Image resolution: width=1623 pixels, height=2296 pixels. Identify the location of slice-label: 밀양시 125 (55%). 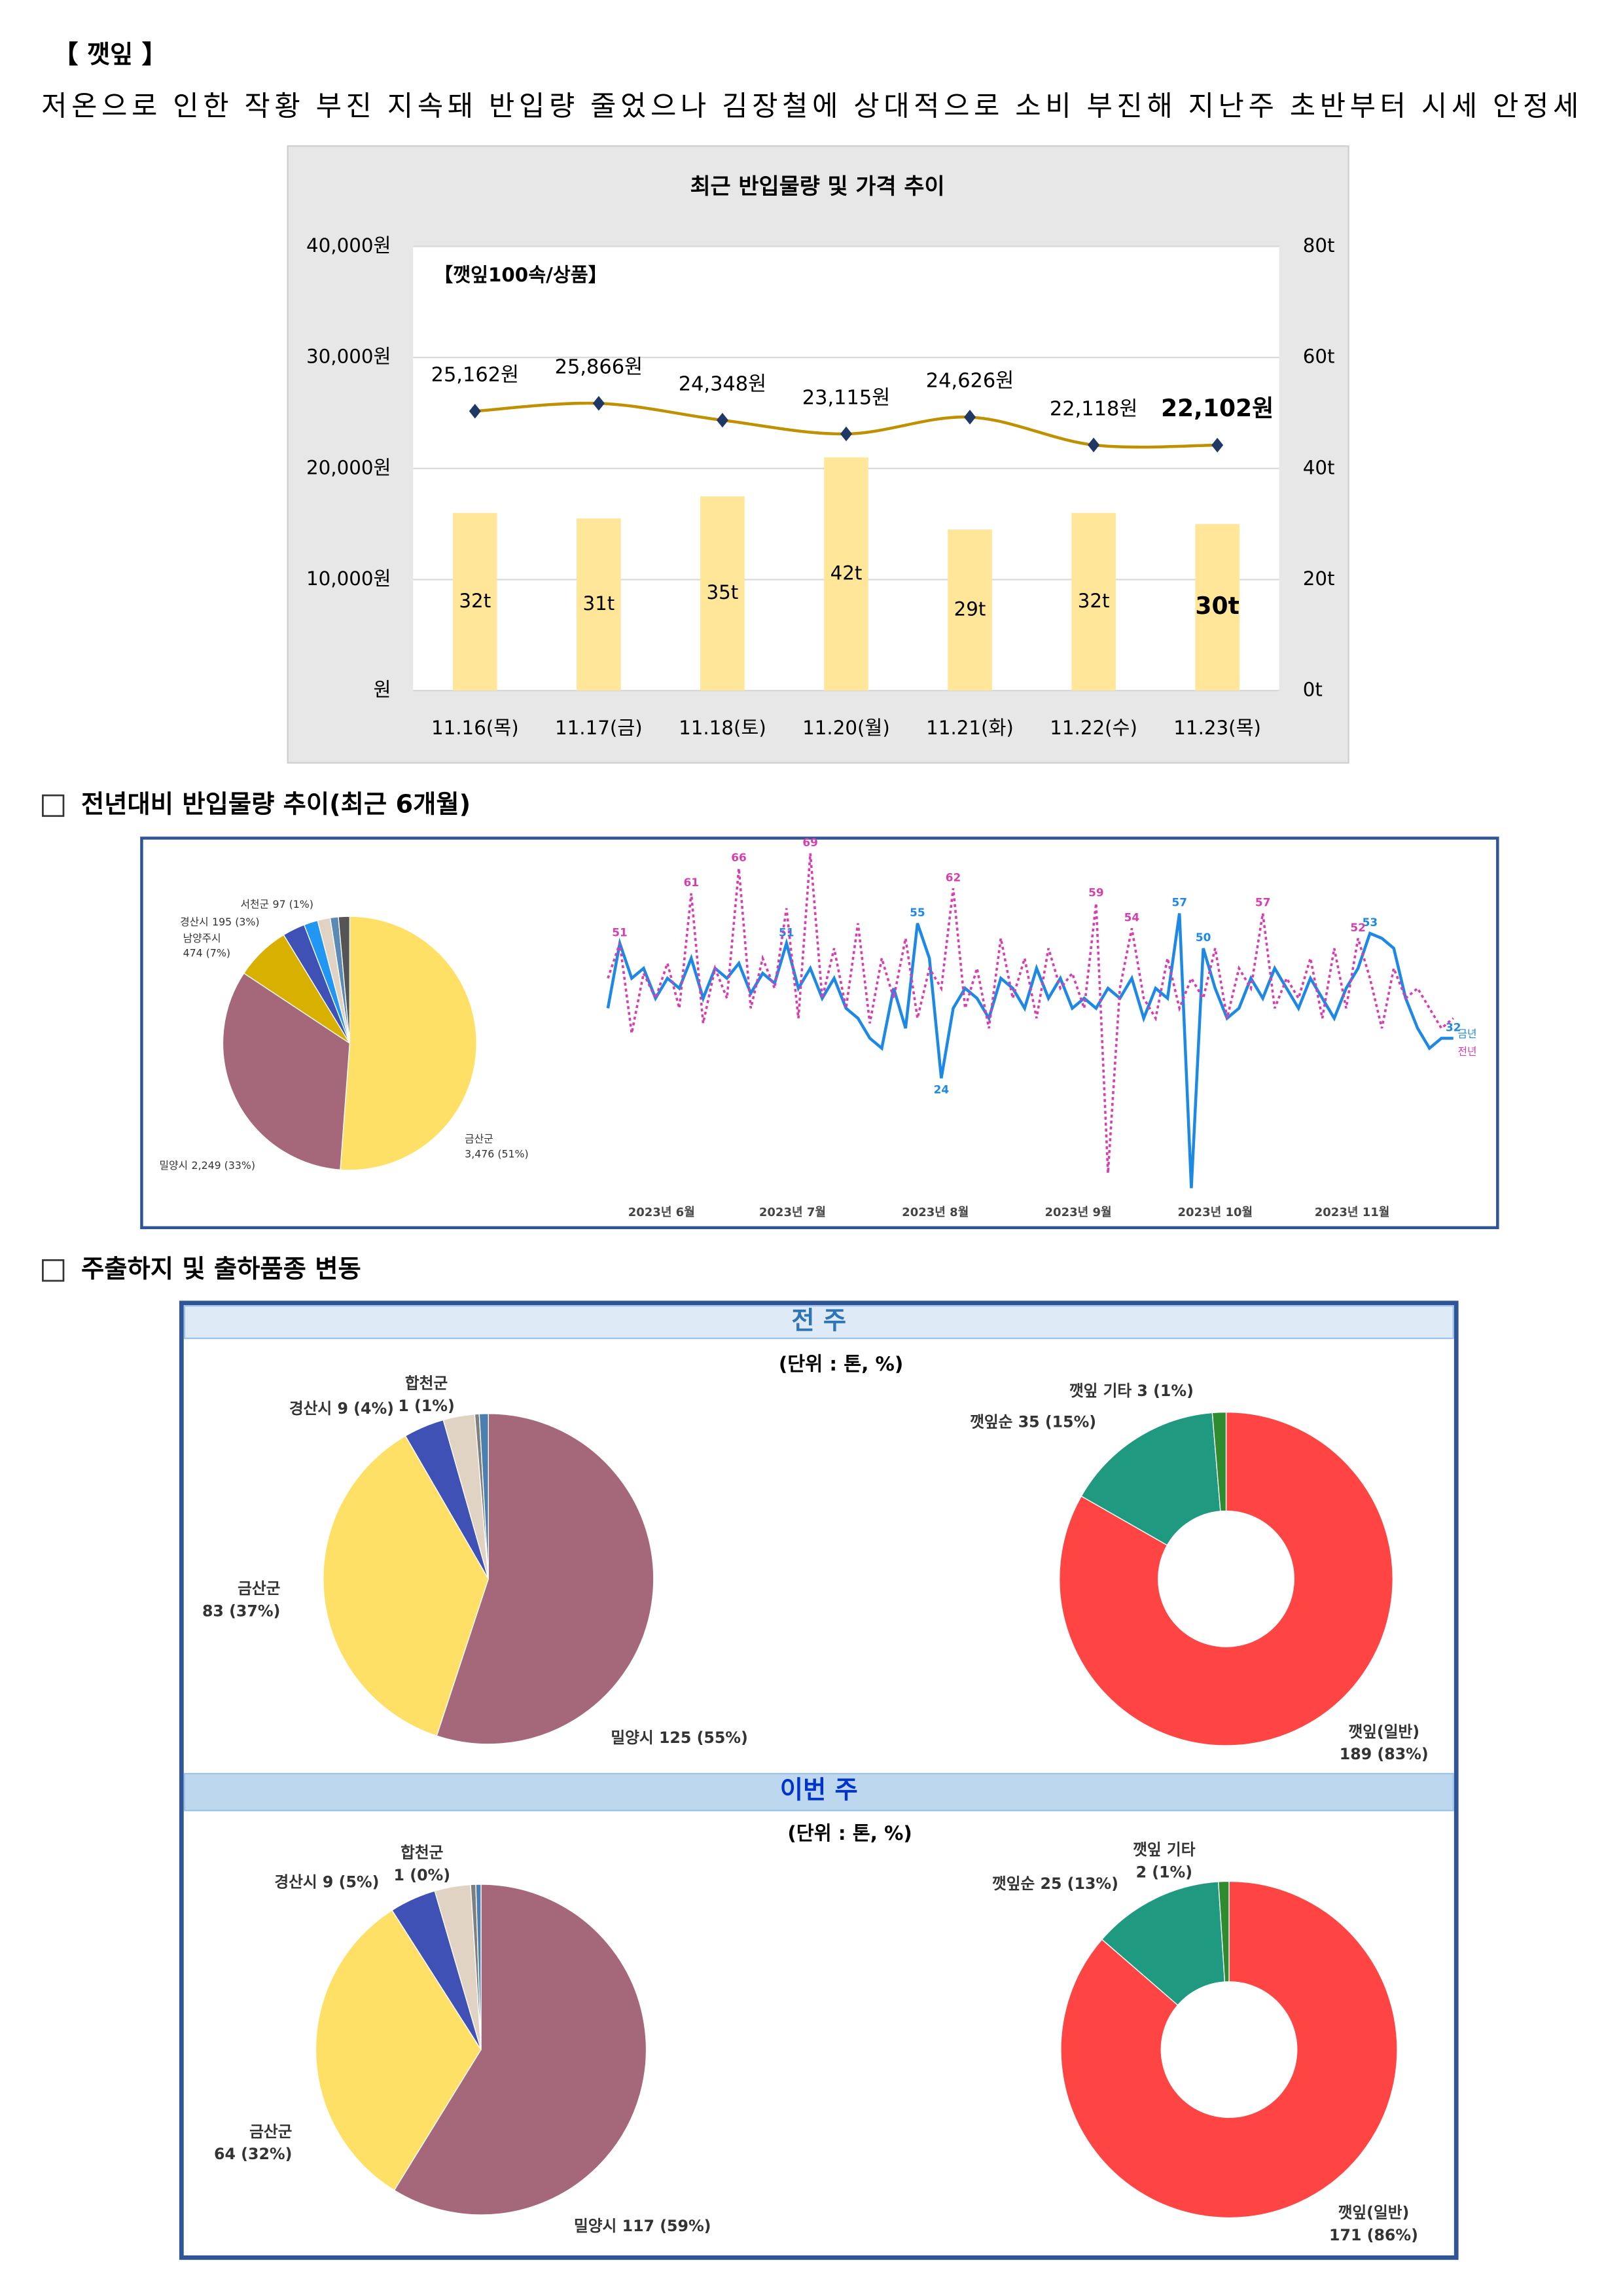
(679, 1737).